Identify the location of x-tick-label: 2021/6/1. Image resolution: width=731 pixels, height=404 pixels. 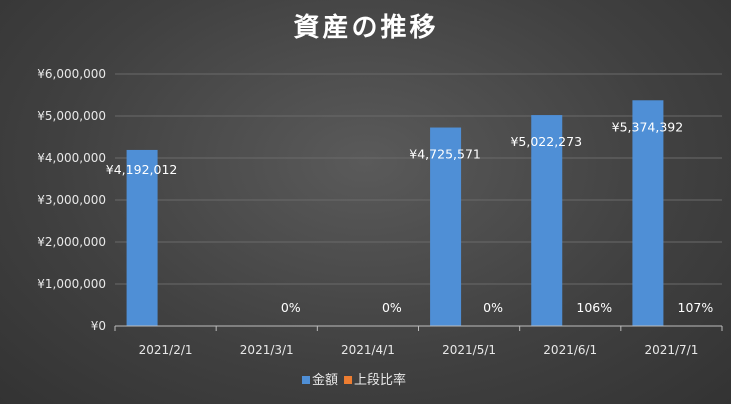
(570, 350).